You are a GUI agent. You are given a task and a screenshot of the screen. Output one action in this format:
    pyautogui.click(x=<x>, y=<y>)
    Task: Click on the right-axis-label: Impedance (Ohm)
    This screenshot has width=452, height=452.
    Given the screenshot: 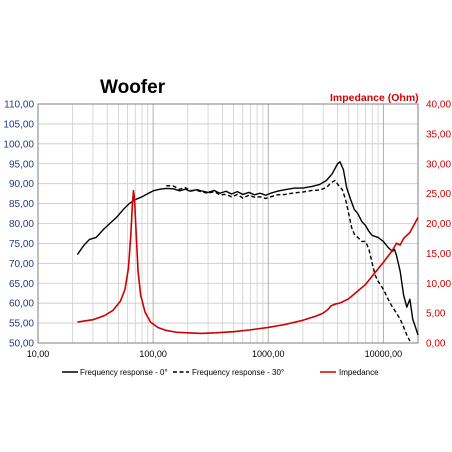 What is the action you would take?
    pyautogui.click(x=374, y=98)
    